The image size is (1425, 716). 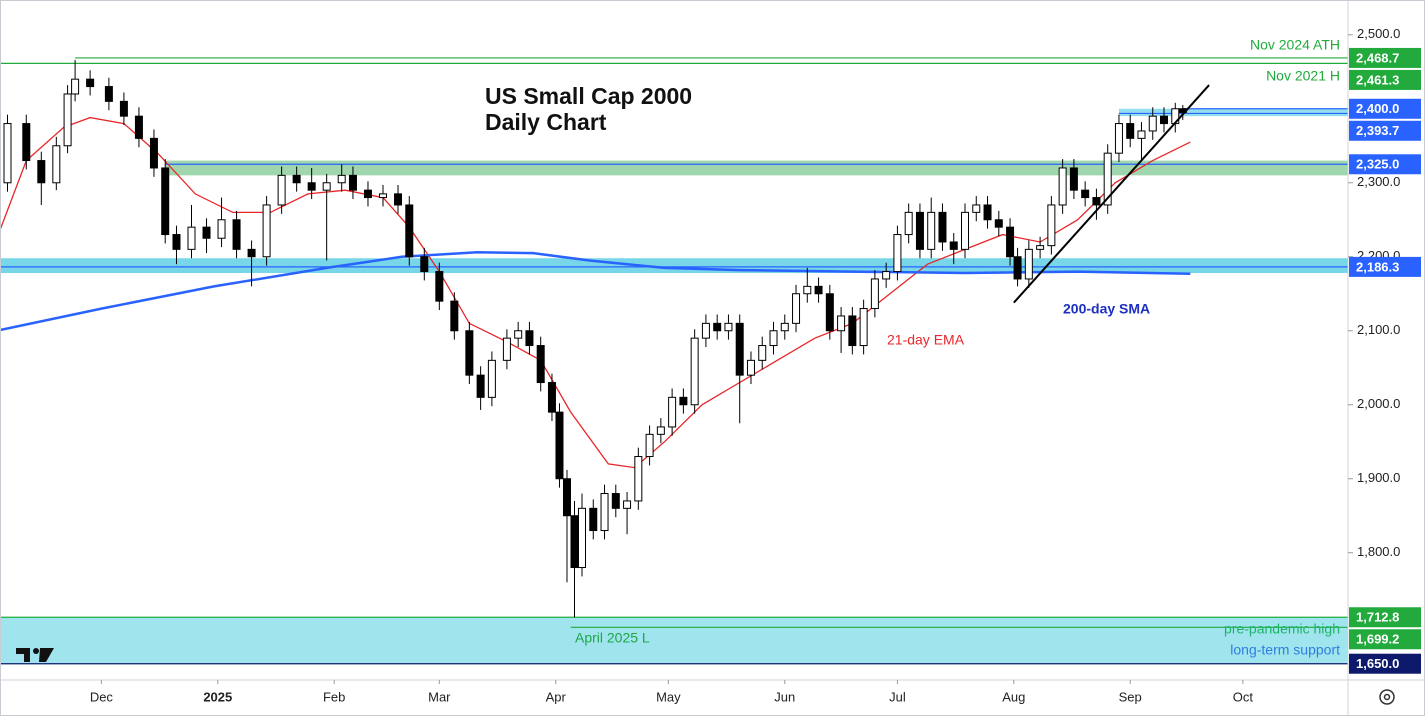 I want to click on y-tick-label: 2,000.0, so click(x=1378, y=403).